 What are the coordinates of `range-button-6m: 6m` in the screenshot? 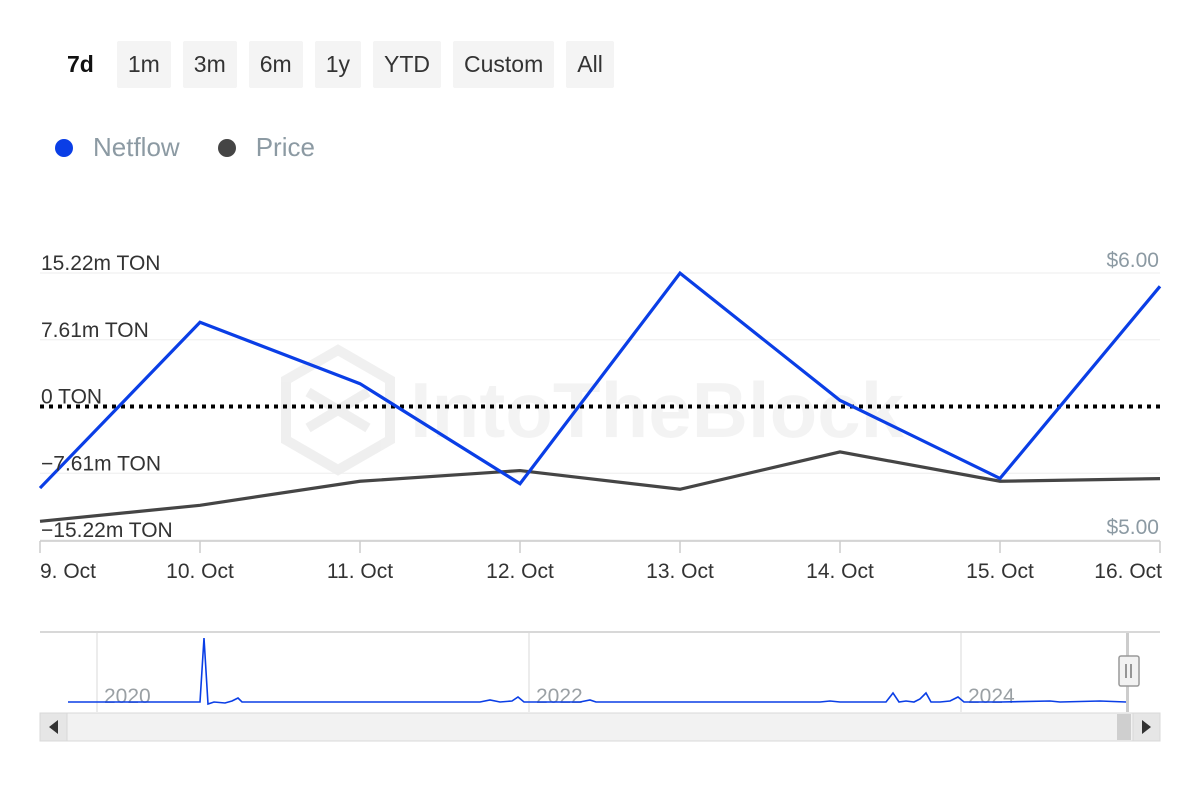 It's located at (275, 64).